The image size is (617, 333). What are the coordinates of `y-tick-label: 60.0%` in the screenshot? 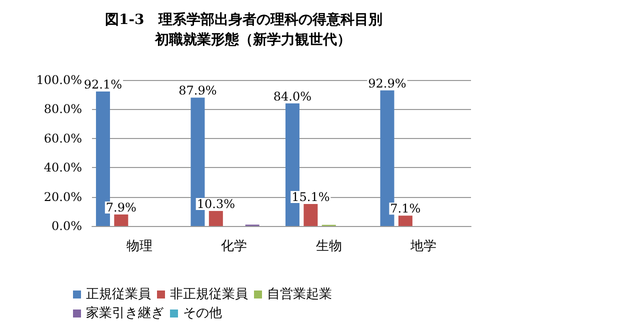 It's located at (63, 138).